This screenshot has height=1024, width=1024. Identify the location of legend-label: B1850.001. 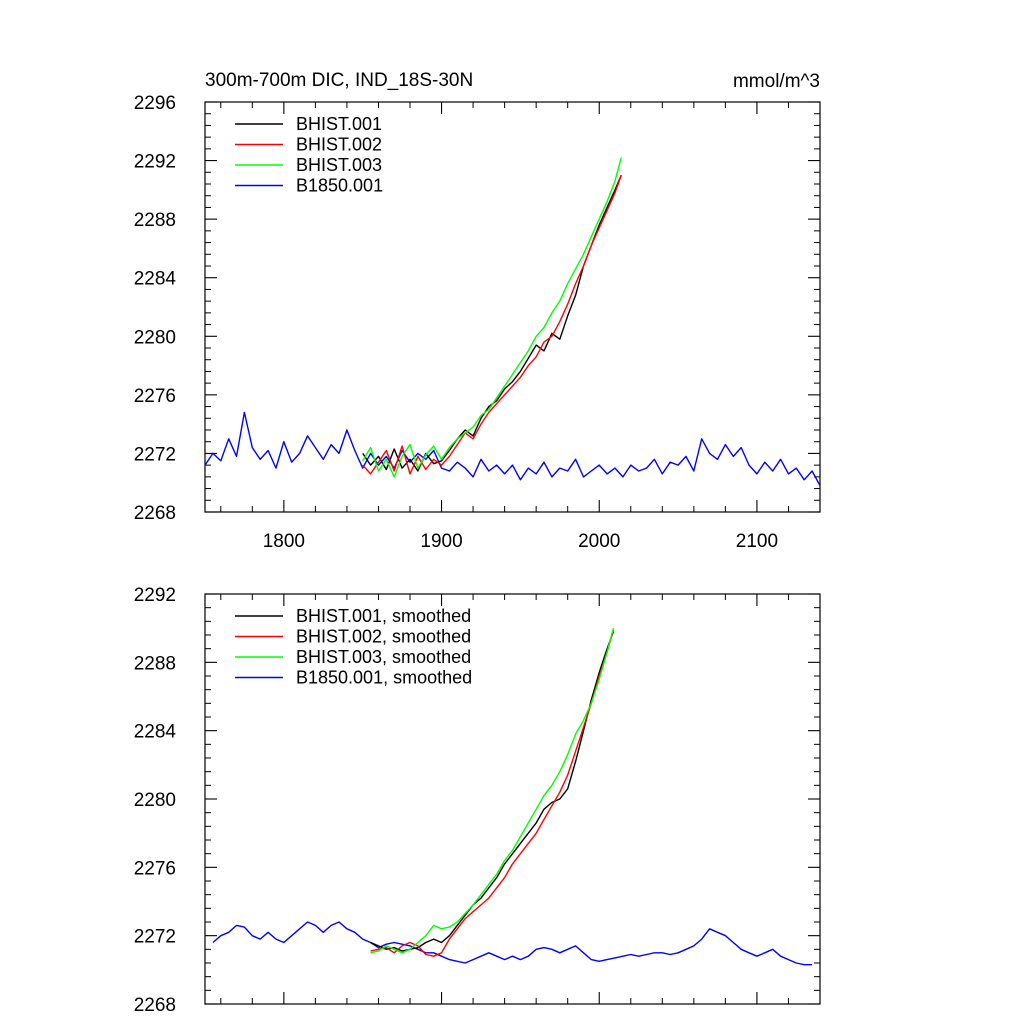
(339, 186).